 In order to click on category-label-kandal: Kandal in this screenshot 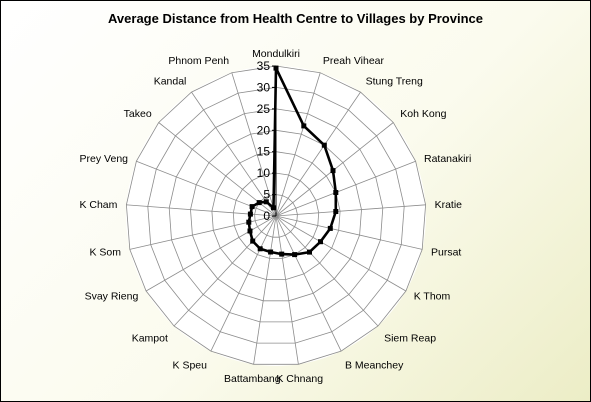, I will do `click(170, 82)`.